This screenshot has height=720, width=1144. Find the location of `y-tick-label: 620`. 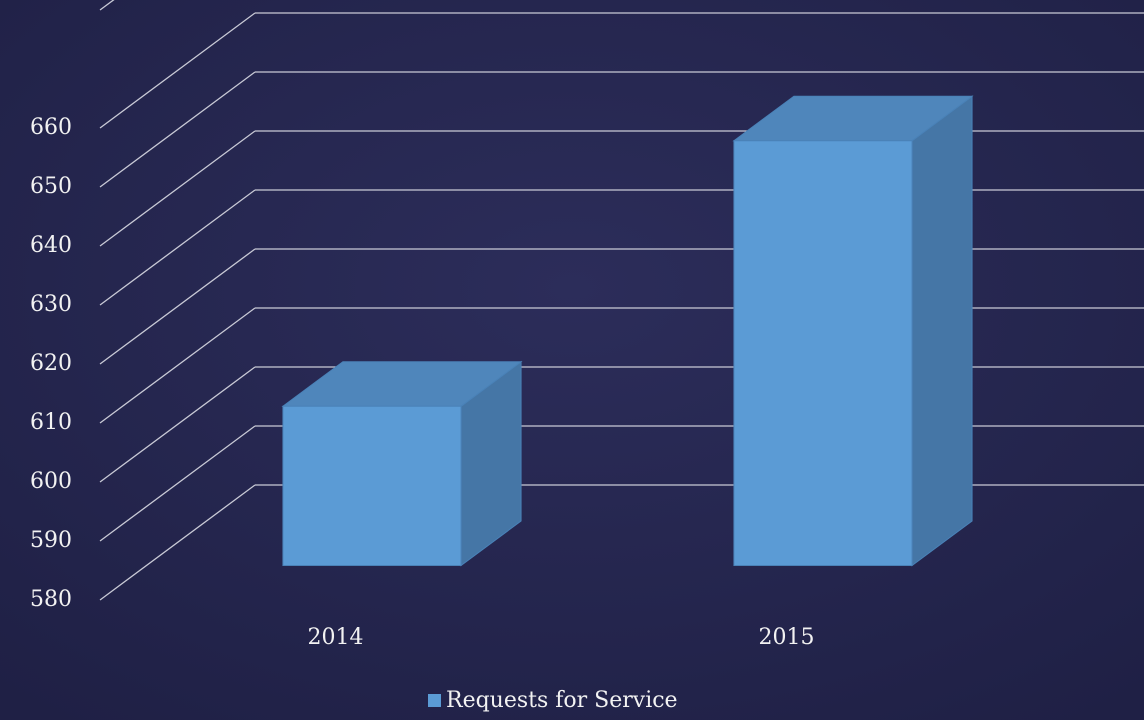

y-tick-label: 620 is located at coordinates (51, 363).